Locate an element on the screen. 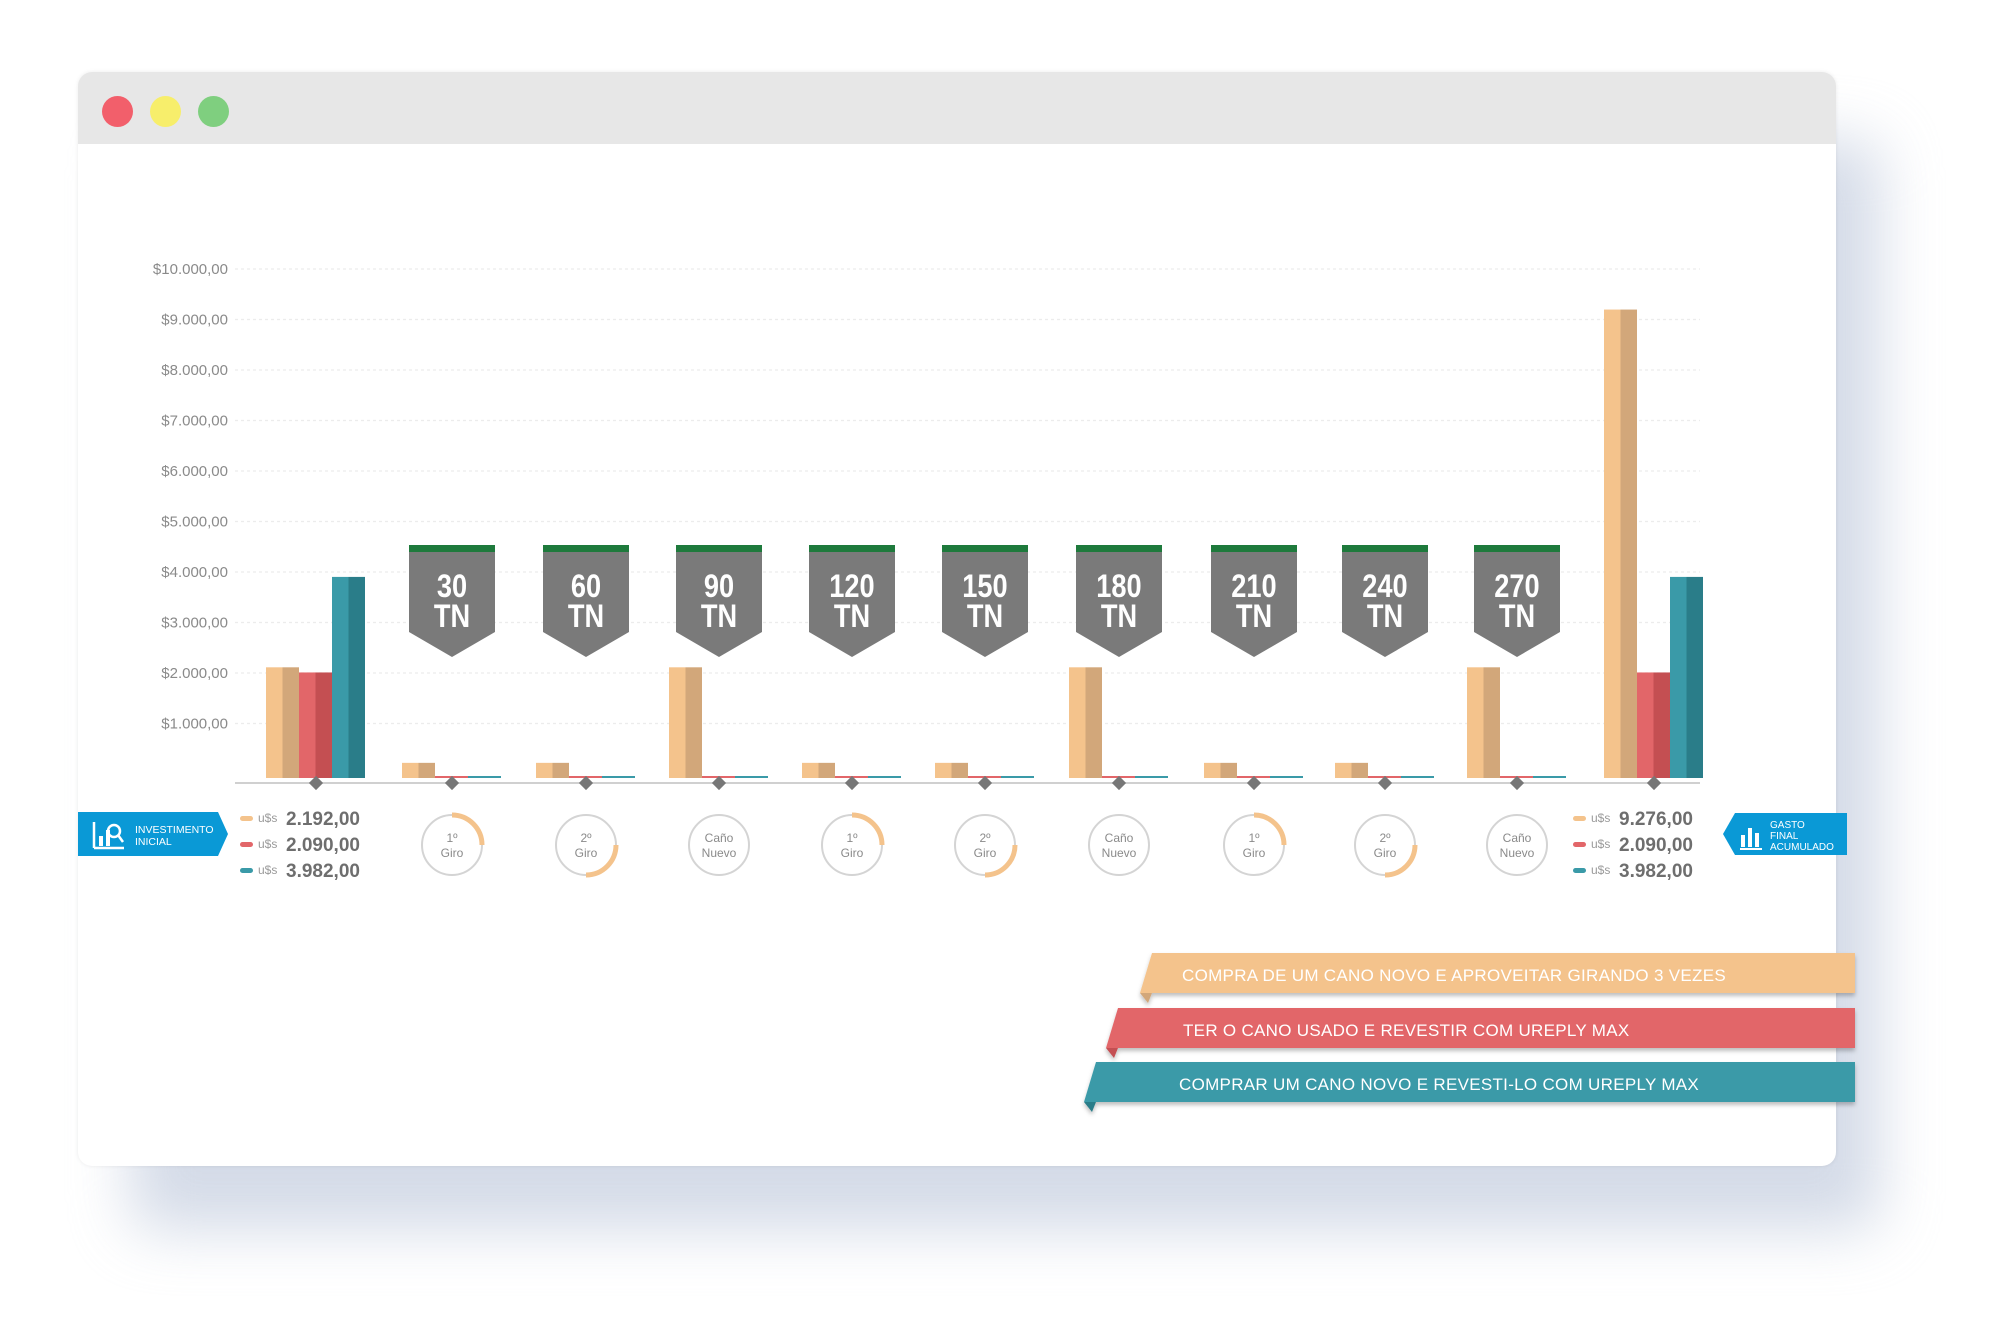 Image resolution: width=2000 pixels, height=1324 pixels. banner-number: 240 is located at coordinates (1384, 587).